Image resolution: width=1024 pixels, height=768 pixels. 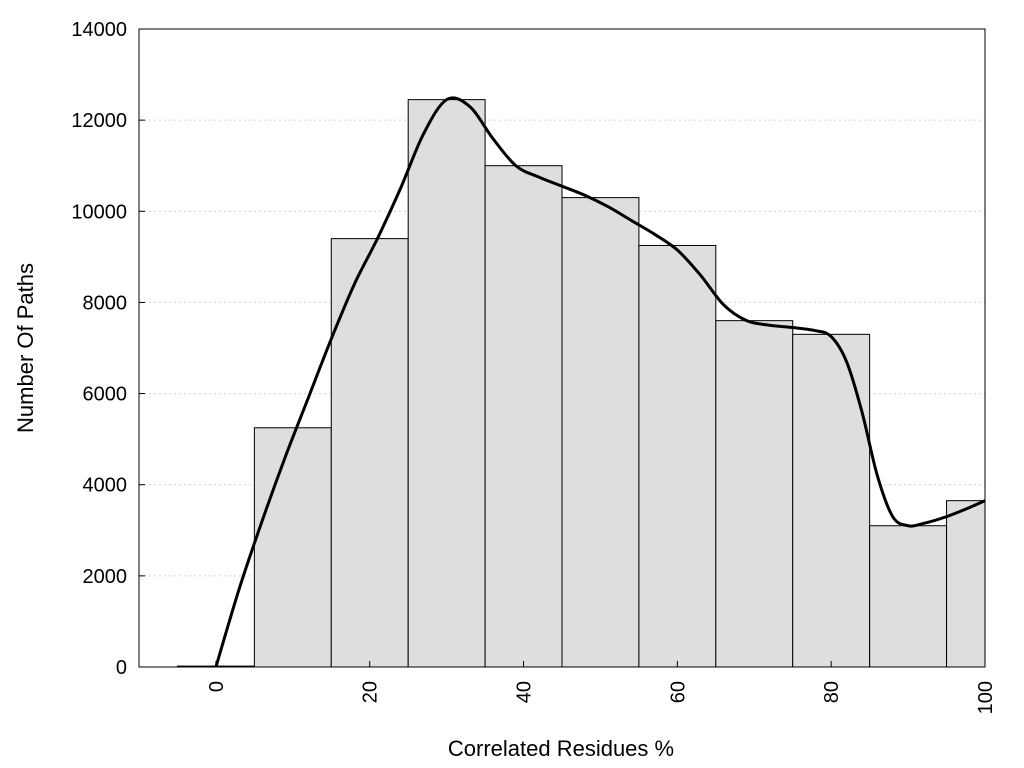 What do you see at coordinates (217, 686) in the screenshot?
I see `x-tick-label: 0` at bounding box center [217, 686].